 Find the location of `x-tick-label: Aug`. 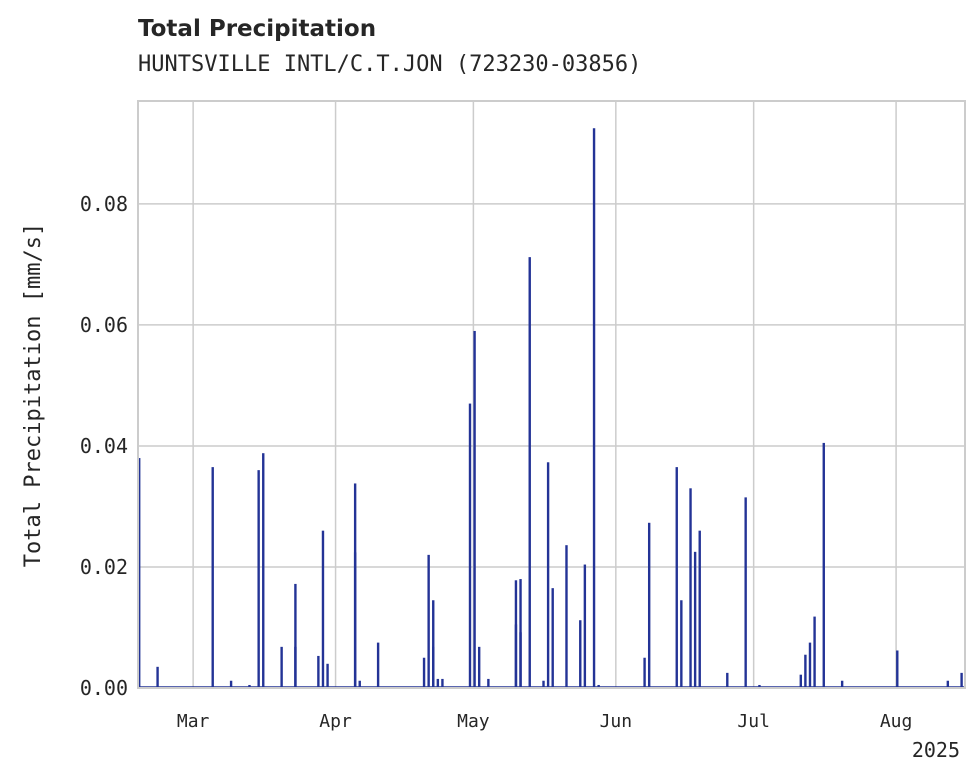

x-tick-label: Aug is located at coordinates (896, 721).